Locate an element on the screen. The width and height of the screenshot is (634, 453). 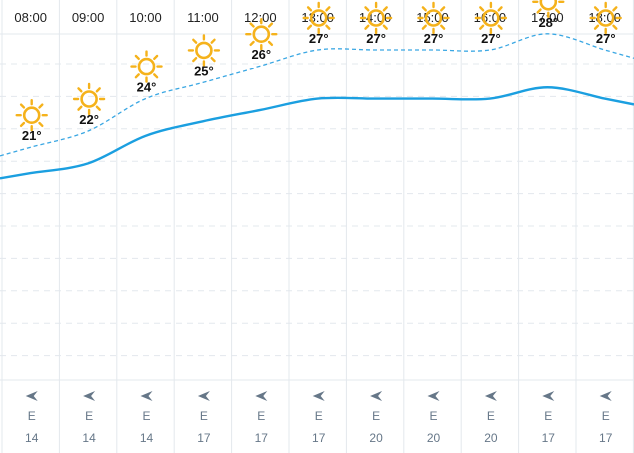
hour-label: 11:00 is located at coordinates (203, 17).